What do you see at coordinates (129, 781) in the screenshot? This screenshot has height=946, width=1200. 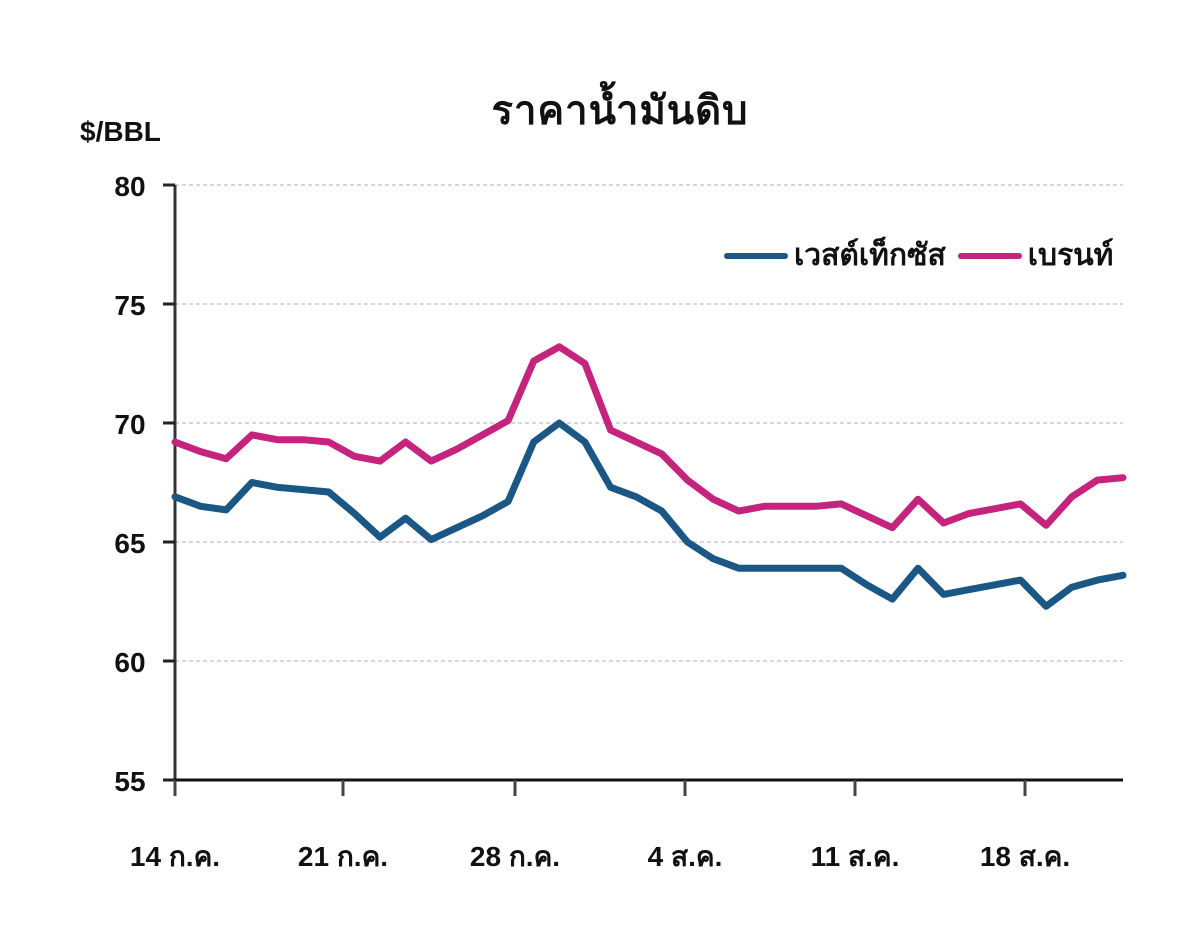 I see `y-tick-label: 55` at bounding box center [129, 781].